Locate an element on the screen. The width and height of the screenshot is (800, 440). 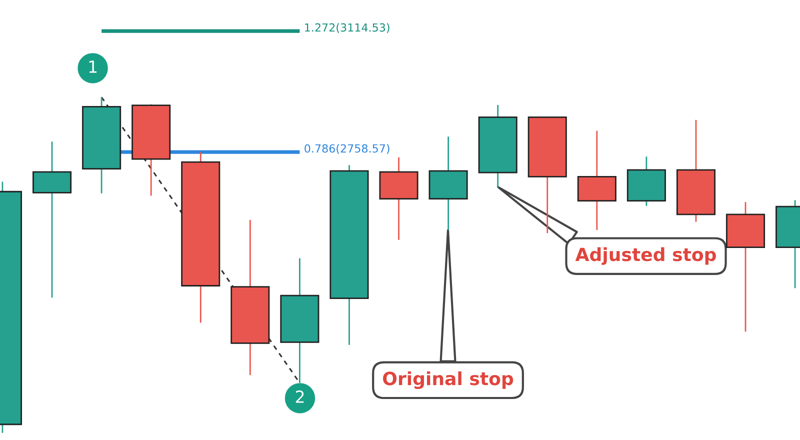
annotation: 1 is located at coordinates (93, 66).